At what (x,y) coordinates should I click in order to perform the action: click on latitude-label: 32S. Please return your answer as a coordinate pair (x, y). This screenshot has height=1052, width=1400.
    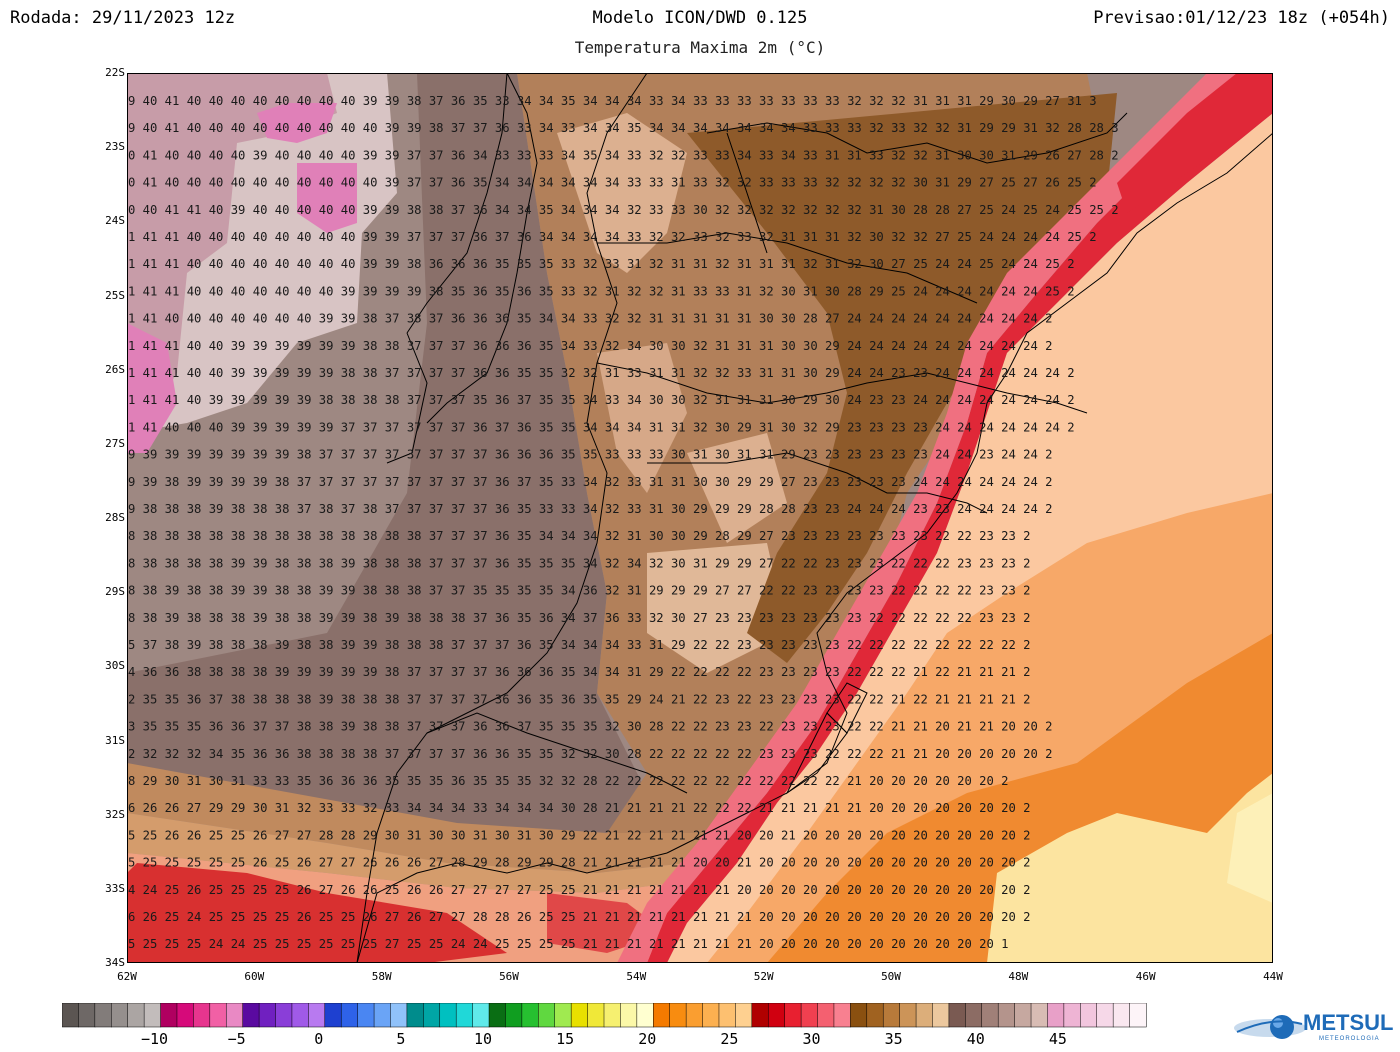
    Looking at the image, I should click on (115, 814).